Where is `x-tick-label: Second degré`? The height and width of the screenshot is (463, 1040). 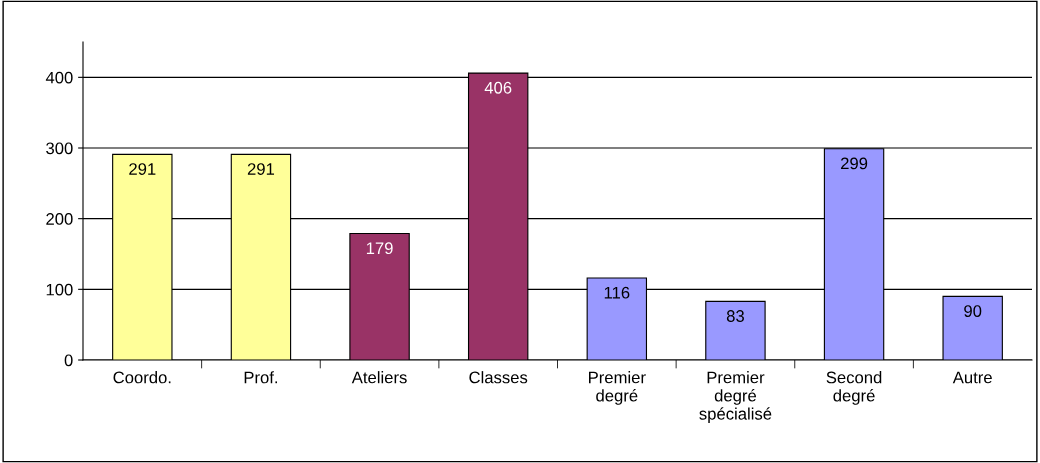
x-tick-label: Second degré is located at coordinates (854, 388).